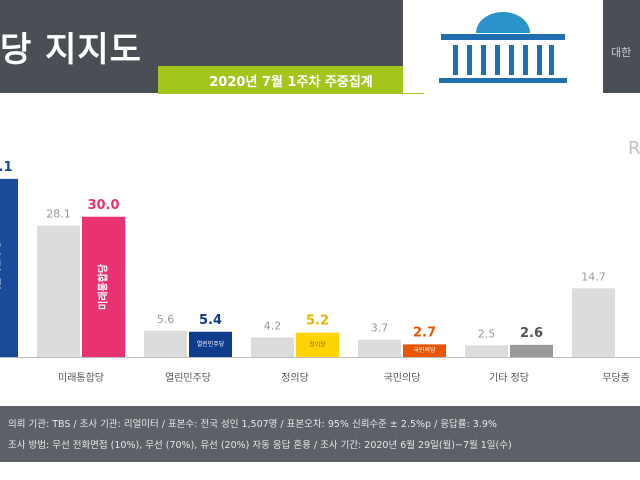  I want to click on survey-period-badge: 2020년 7월 1주차 주중집계, so click(291, 80).